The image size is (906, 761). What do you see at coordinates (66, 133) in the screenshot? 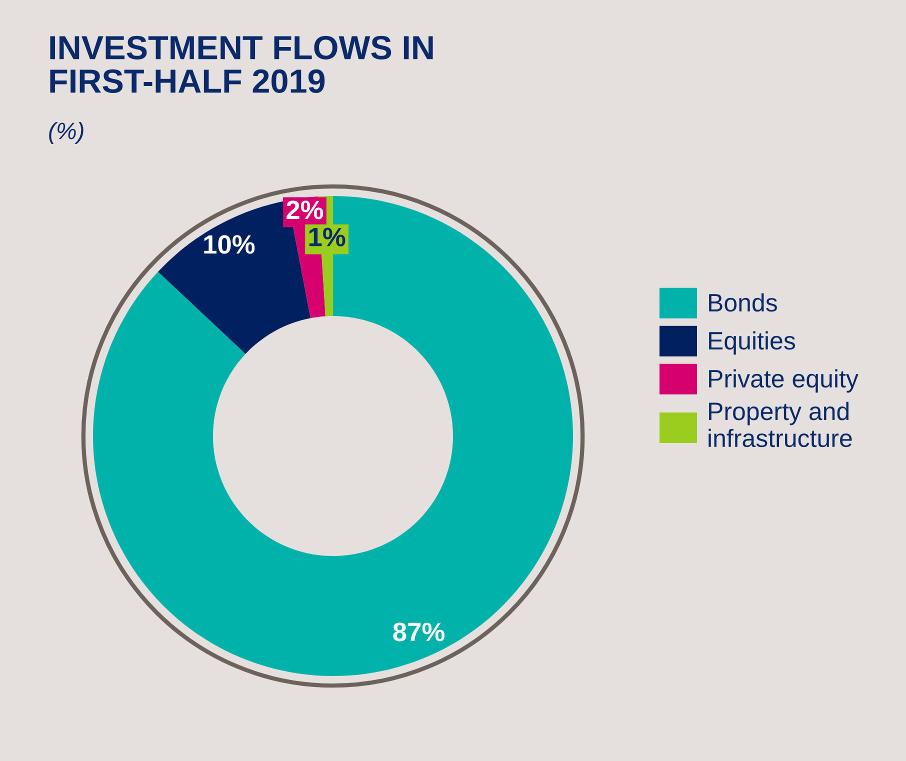
I see `chart-subtitle: (%)` at bounding box center [66, 133].